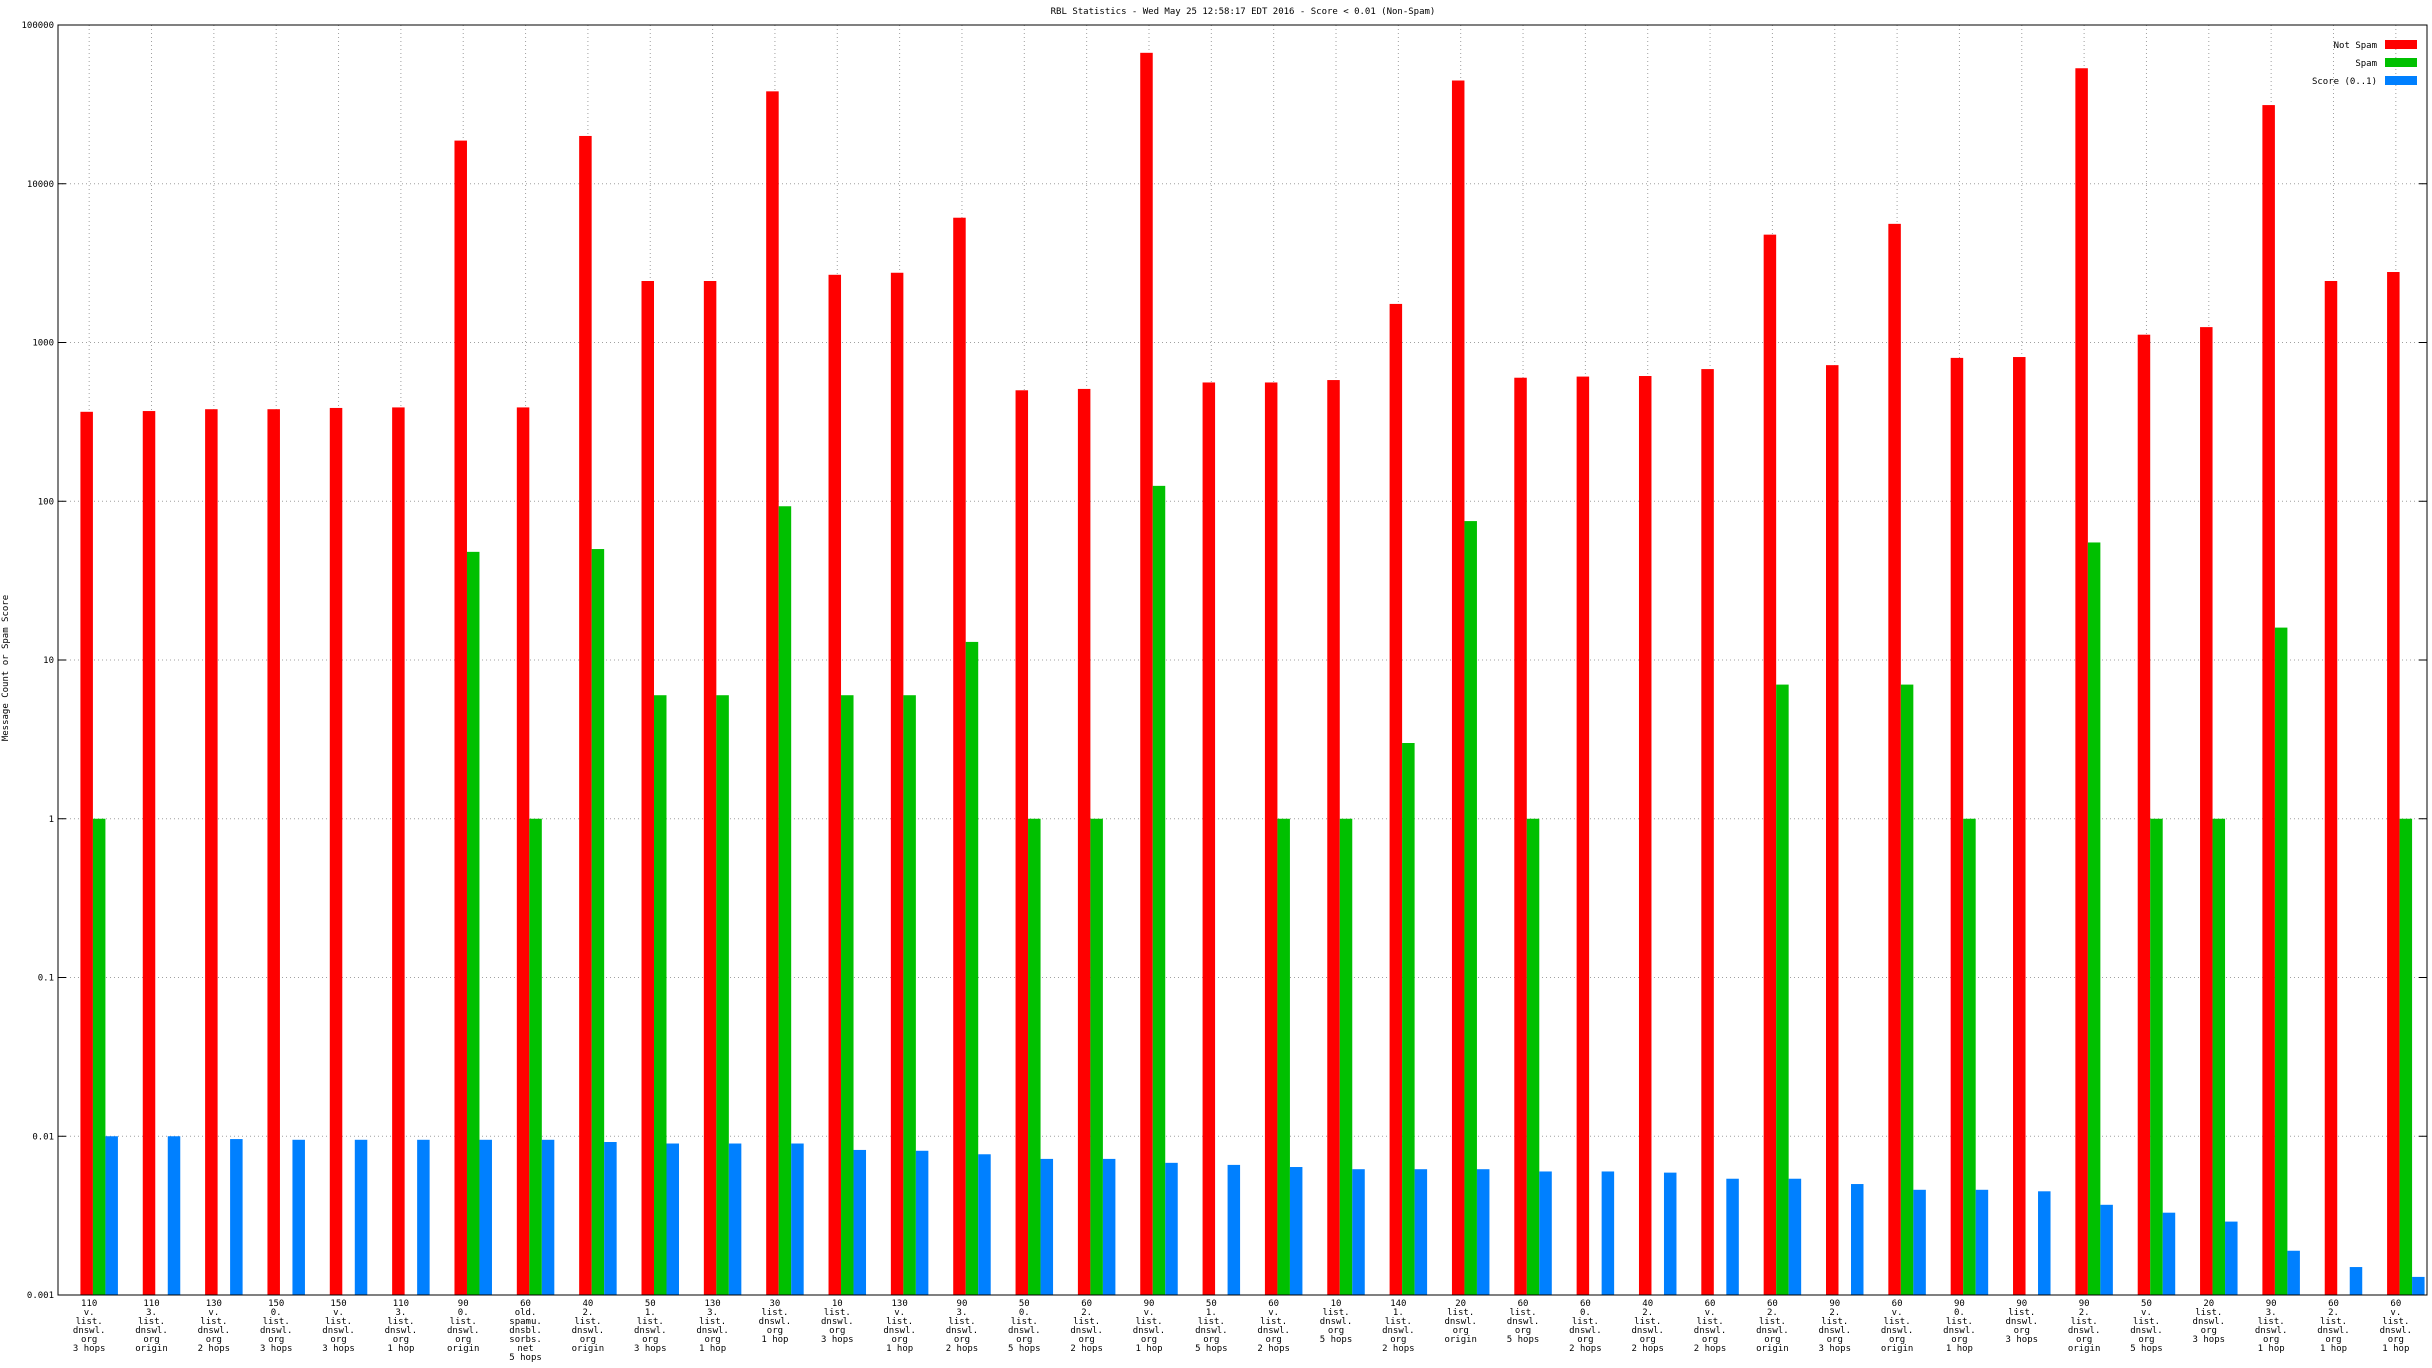 This screenshot has width=2432, height=1368. I want to click on x-tick-label-line: sorbs., so click(525, 1340).